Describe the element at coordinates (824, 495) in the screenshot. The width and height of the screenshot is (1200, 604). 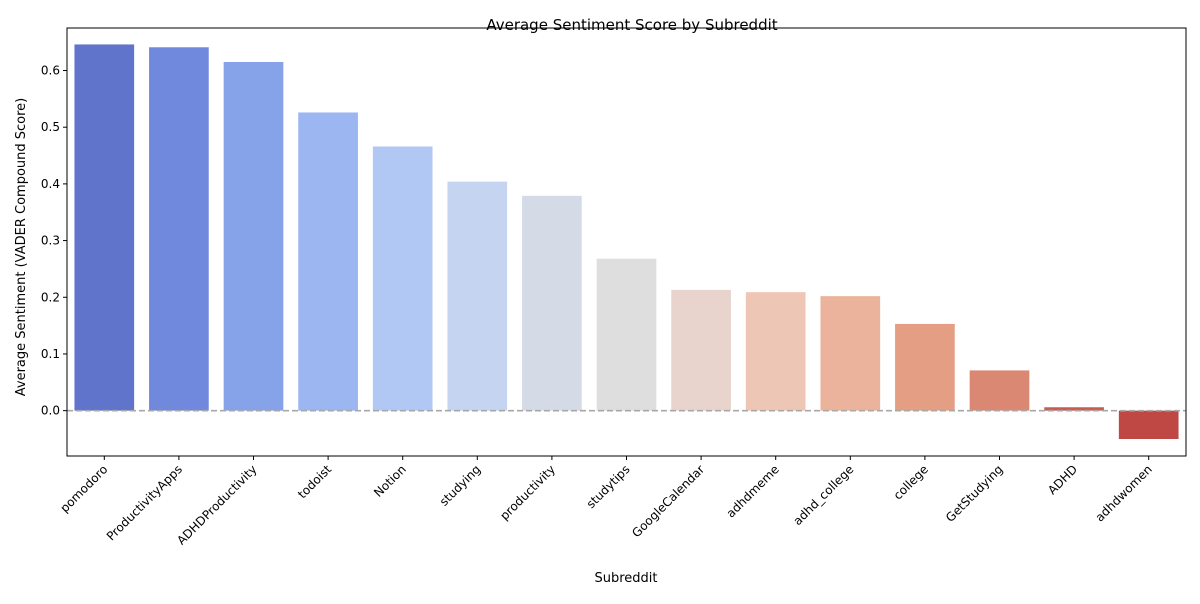
I see `x-tick-label-adhd_college: adhd_college` at that location.